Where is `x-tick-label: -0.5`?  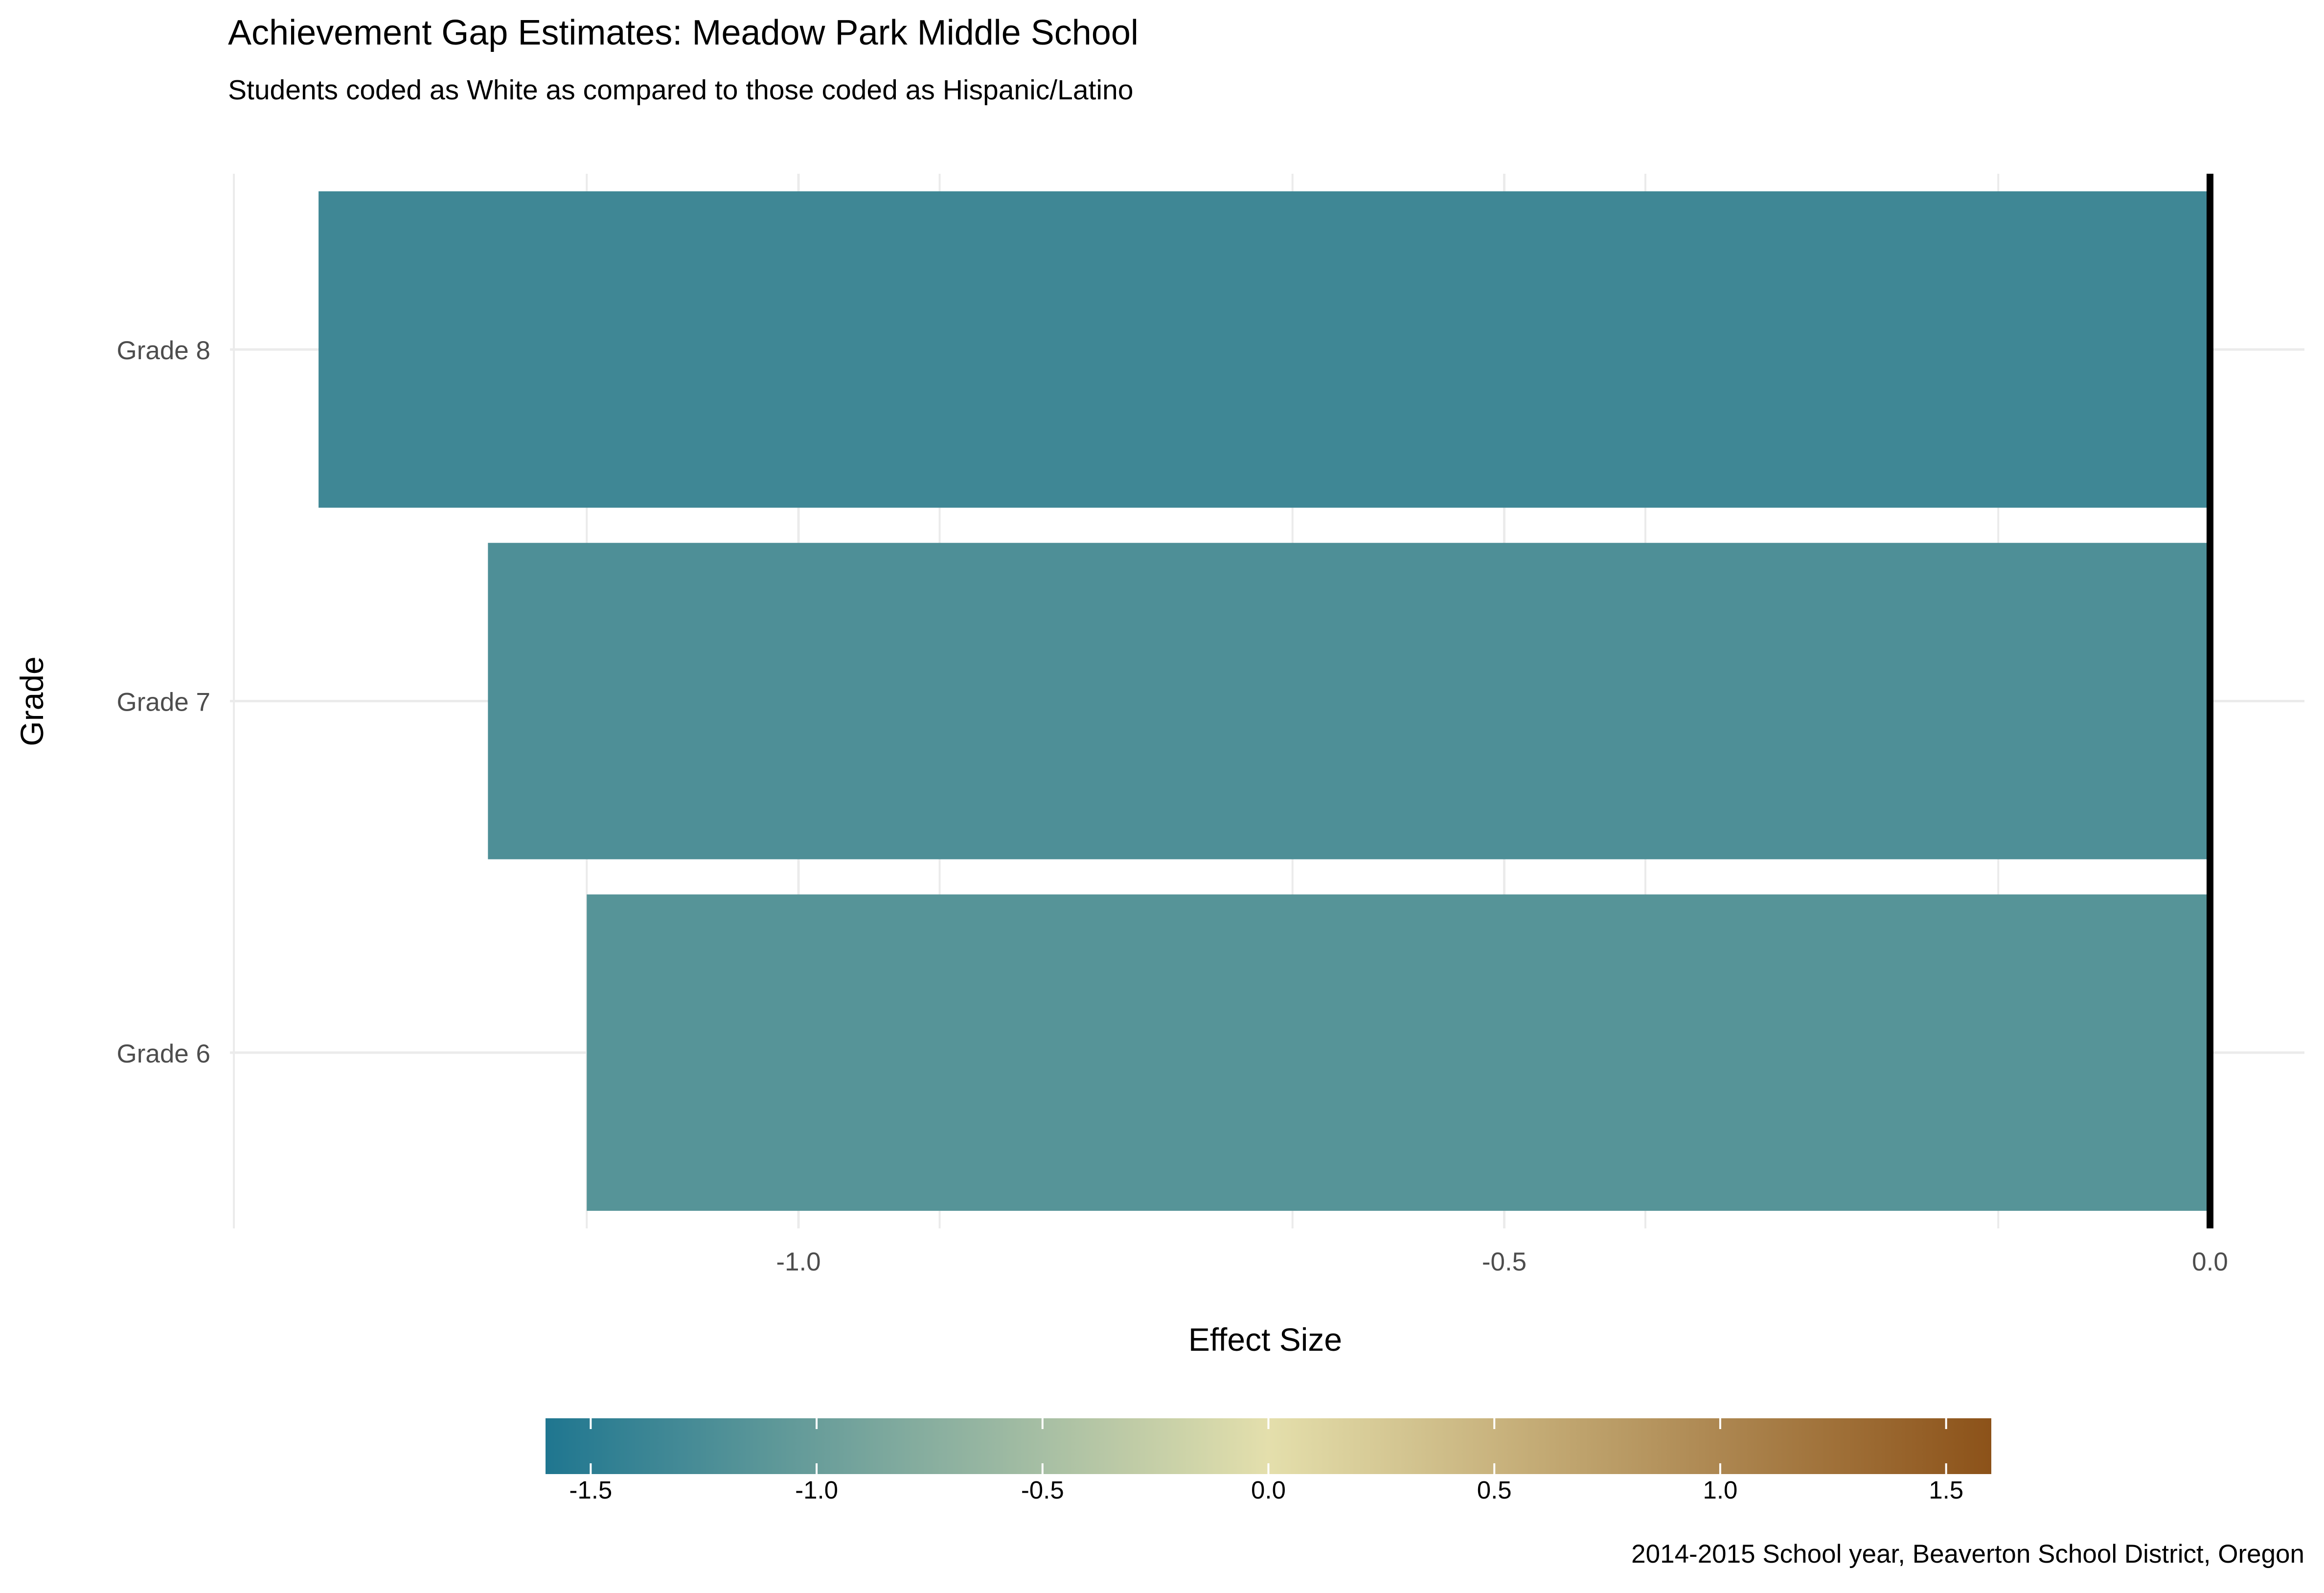 x-tick-label: -0.5 is located at coordinates (1504, 1261).